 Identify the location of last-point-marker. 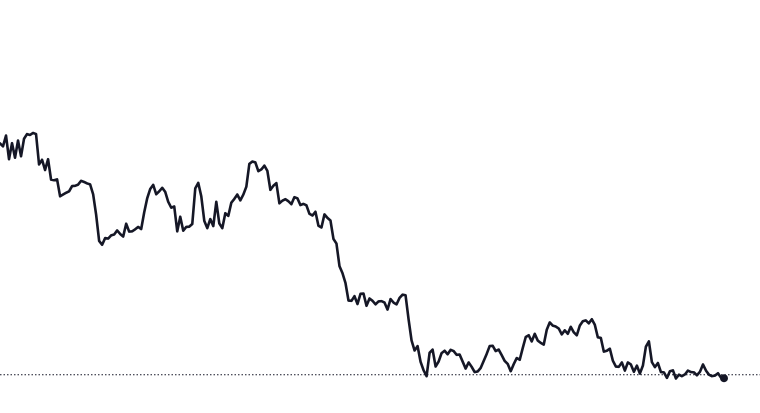
(724, 378).